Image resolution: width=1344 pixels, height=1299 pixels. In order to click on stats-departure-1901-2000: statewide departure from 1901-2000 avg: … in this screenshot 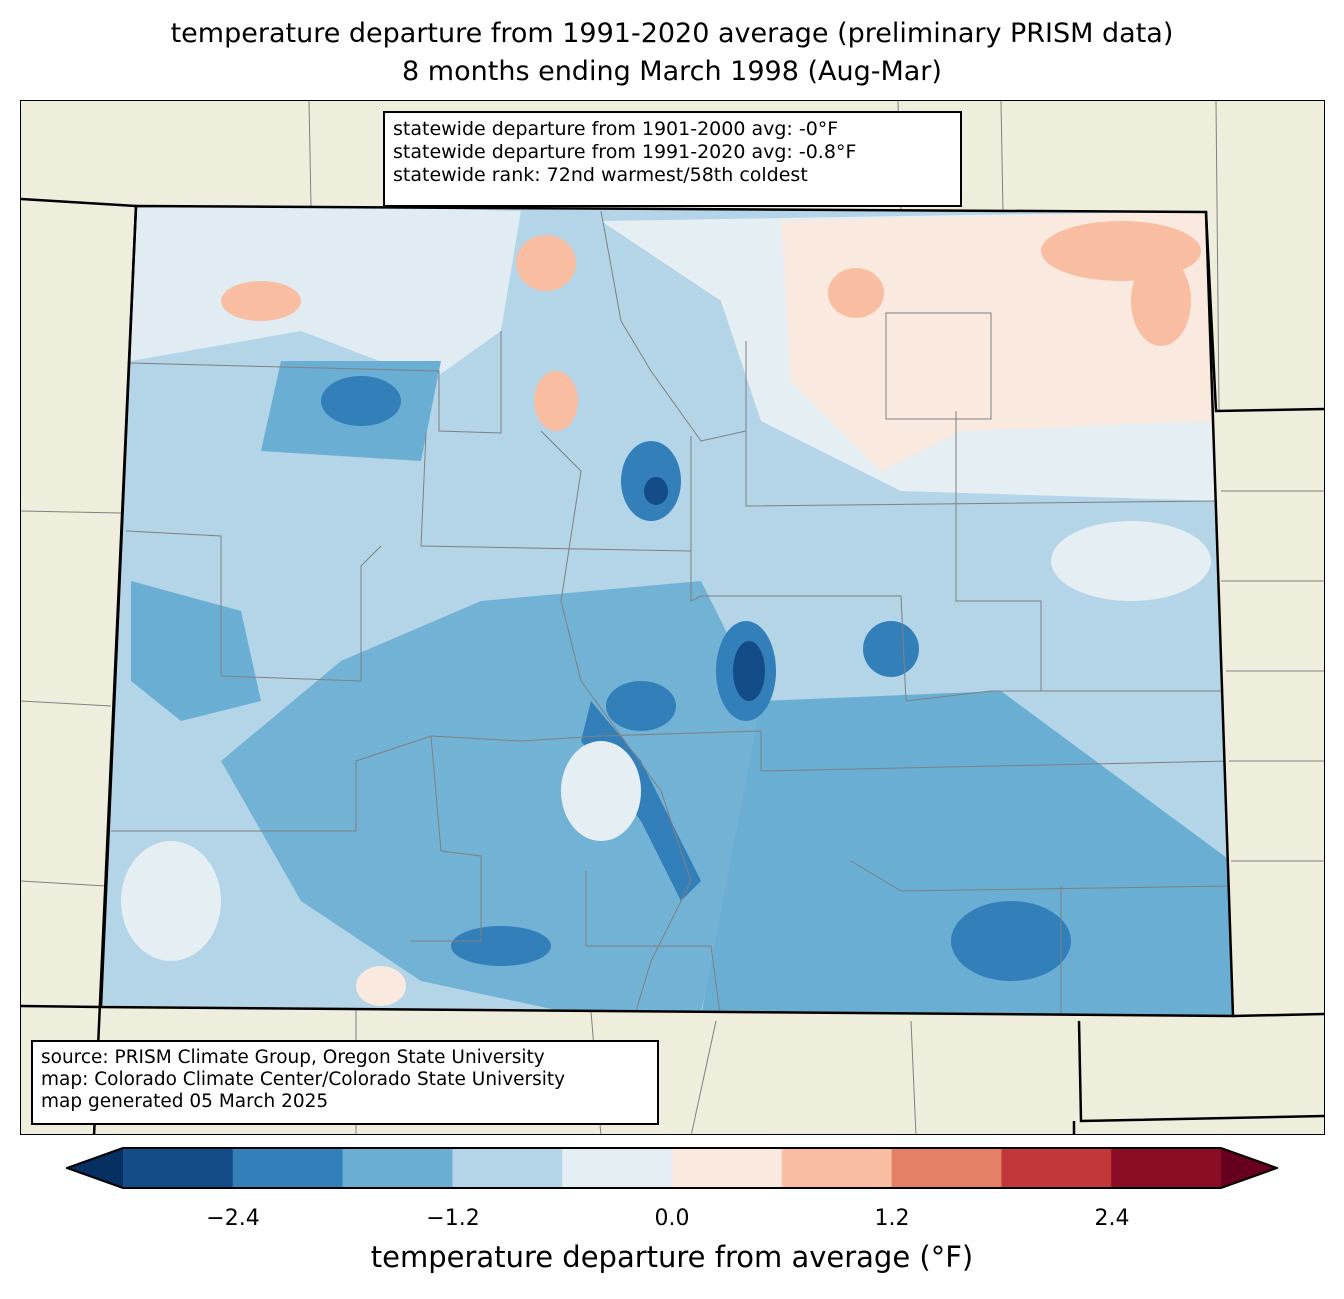, I will do `click(616, 129)`.